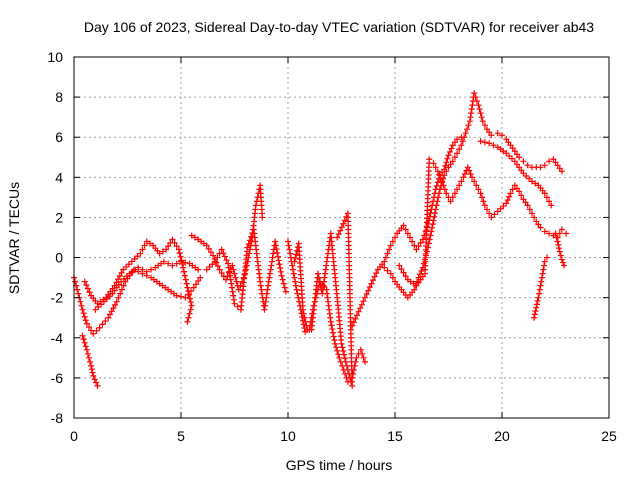 The image size is (640, 480). Describe the element at coordinates (181, 436) in the screenshot. I see `x-tick-label: 5` at that location.